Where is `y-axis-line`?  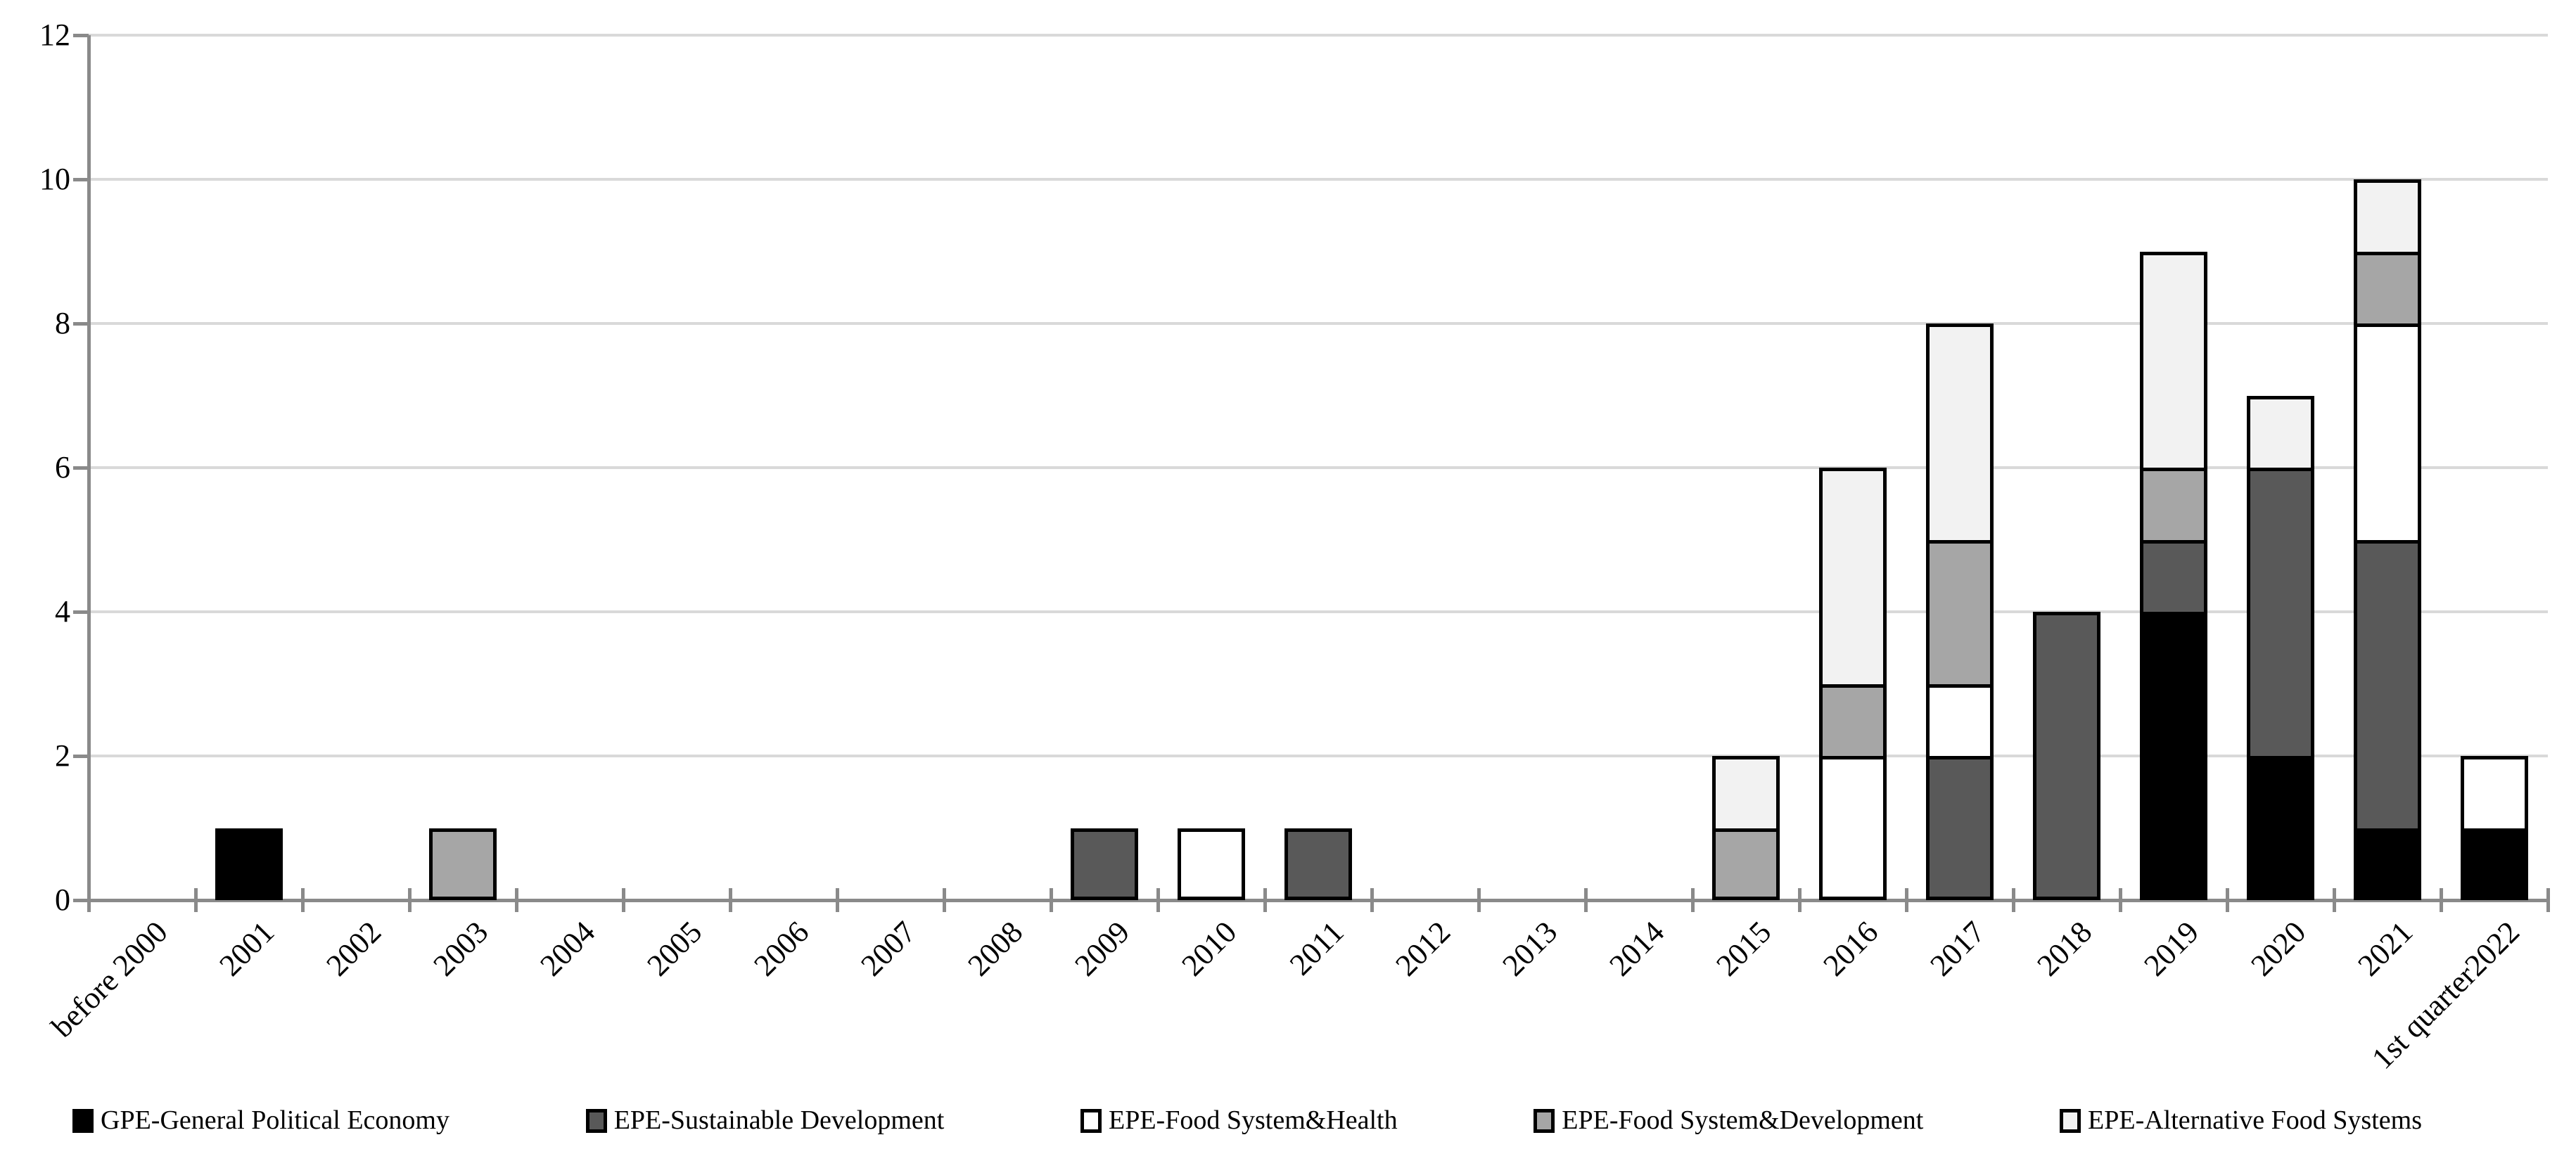
y-axis-line is located at coordinates (89, 474).